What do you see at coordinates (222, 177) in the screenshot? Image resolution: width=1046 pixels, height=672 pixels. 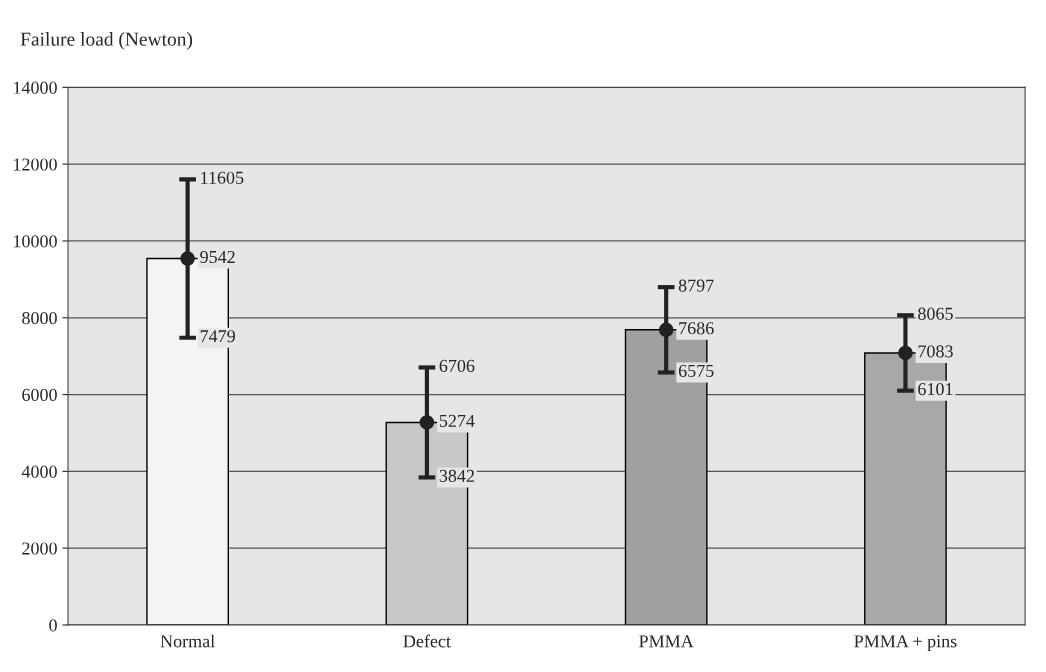 I see `annotation: 11605` at bounding box center [222, 177].